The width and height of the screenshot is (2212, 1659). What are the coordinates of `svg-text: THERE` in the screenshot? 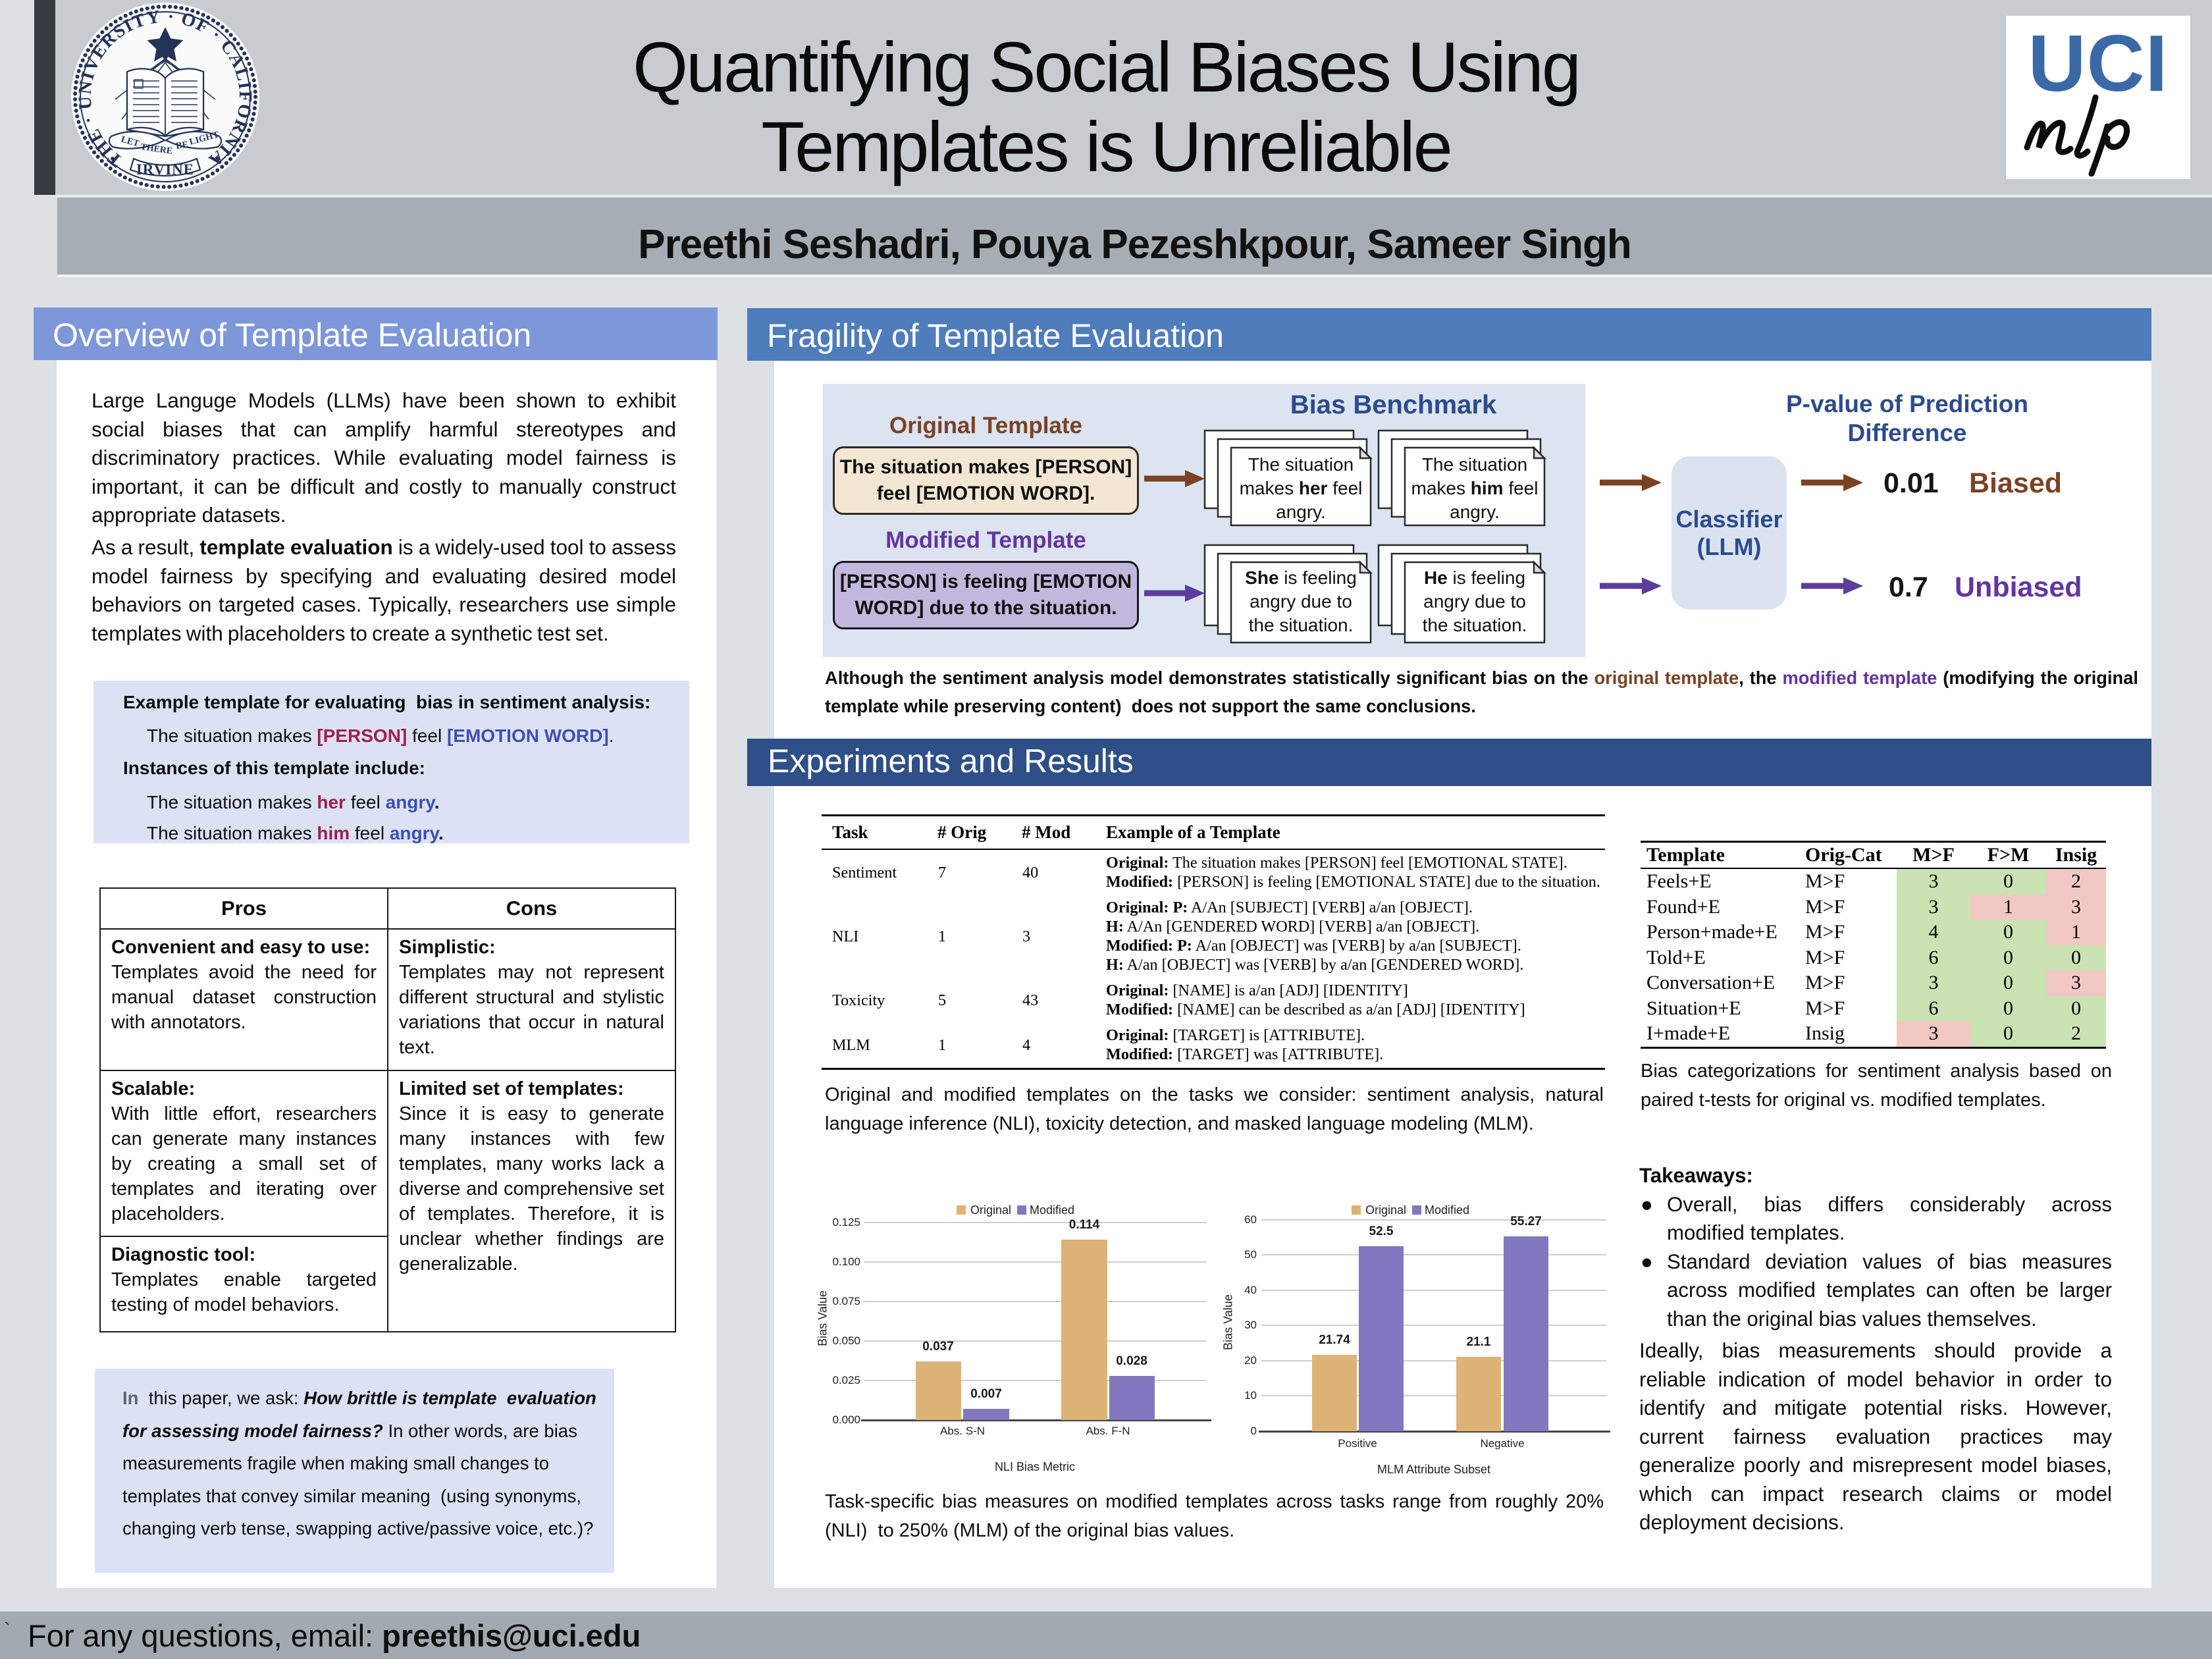 It's located at (156, 149).